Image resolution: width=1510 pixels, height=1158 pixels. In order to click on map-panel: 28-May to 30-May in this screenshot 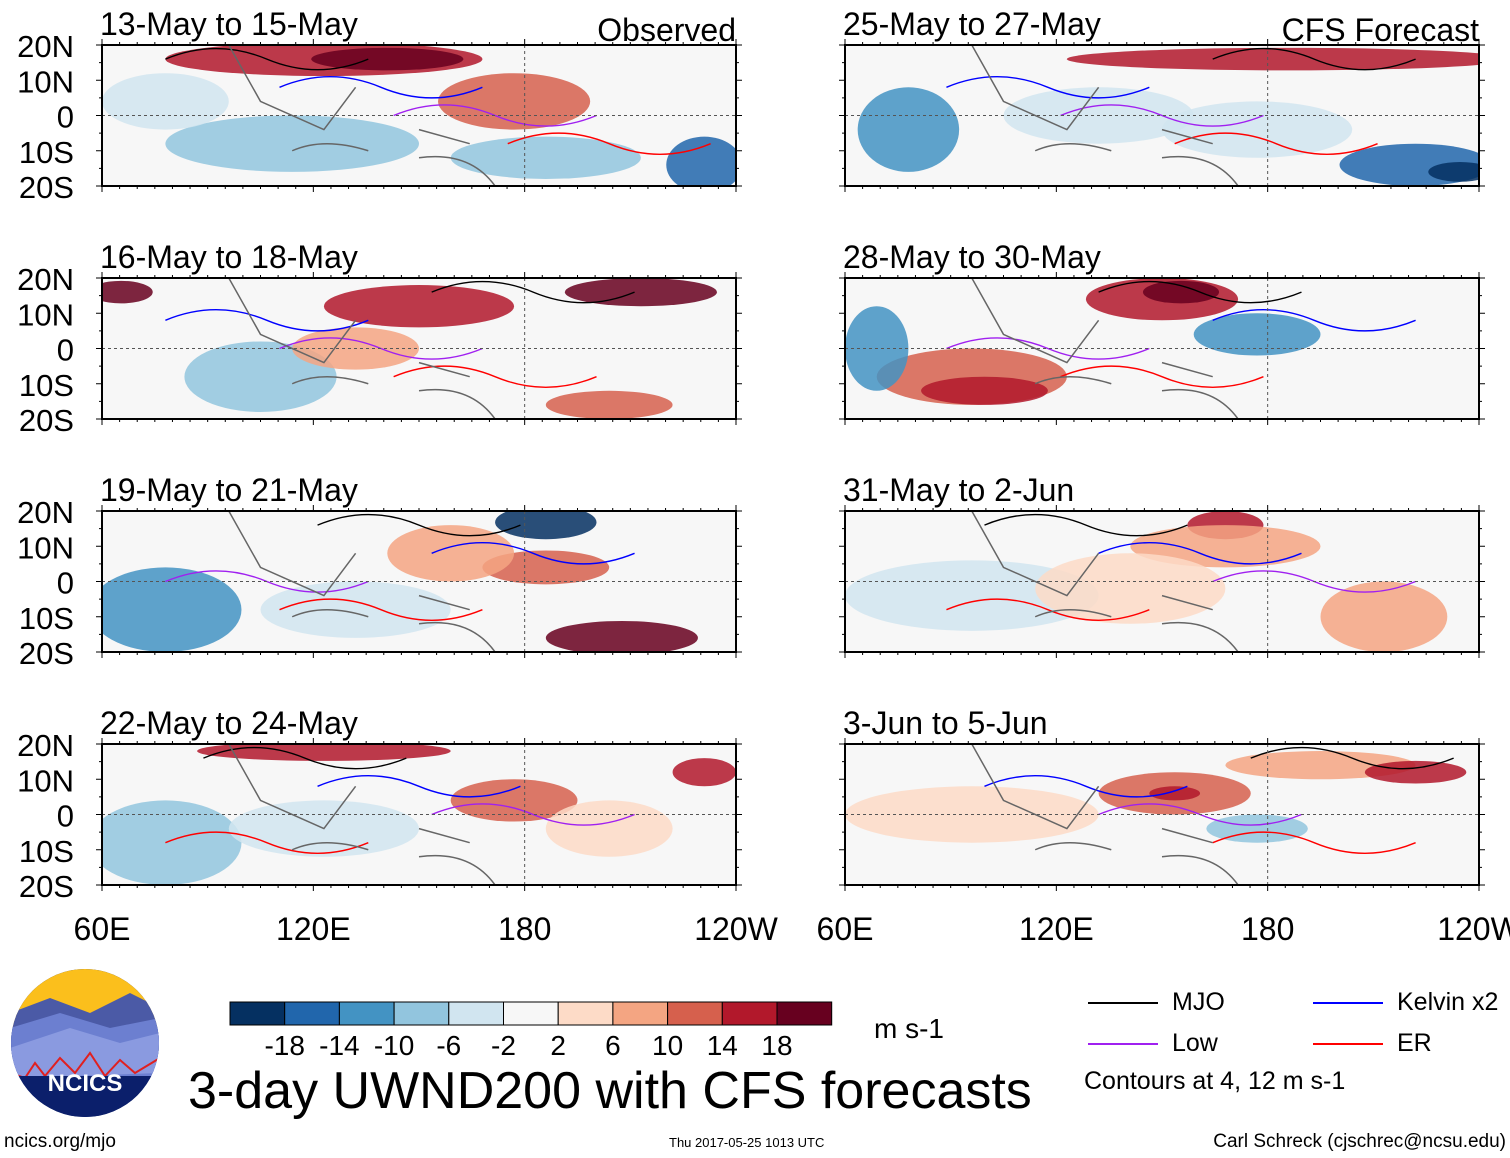, I will do `click(1162, 332)`.